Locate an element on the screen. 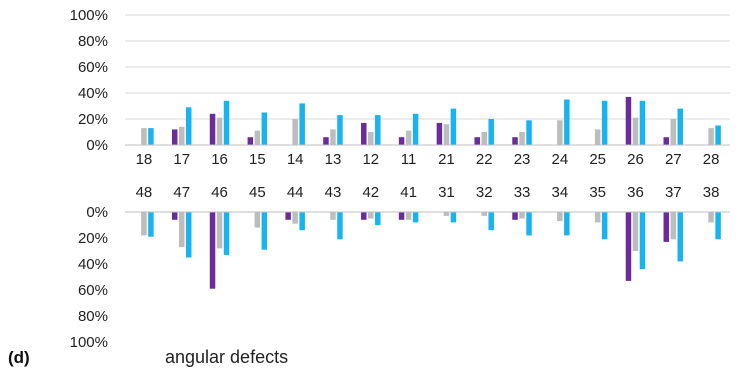 The image size is (738, 375). x-tick-label: 14 is located at coordinates (295, 159).